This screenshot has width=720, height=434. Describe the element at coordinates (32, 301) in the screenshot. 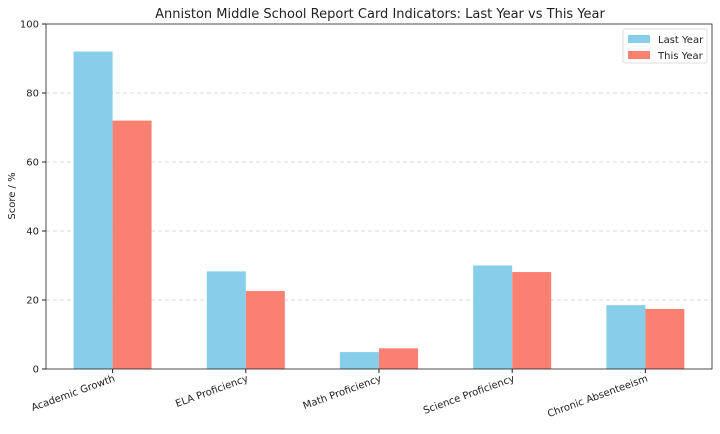

I see `y-tick-label: 20` at that location.